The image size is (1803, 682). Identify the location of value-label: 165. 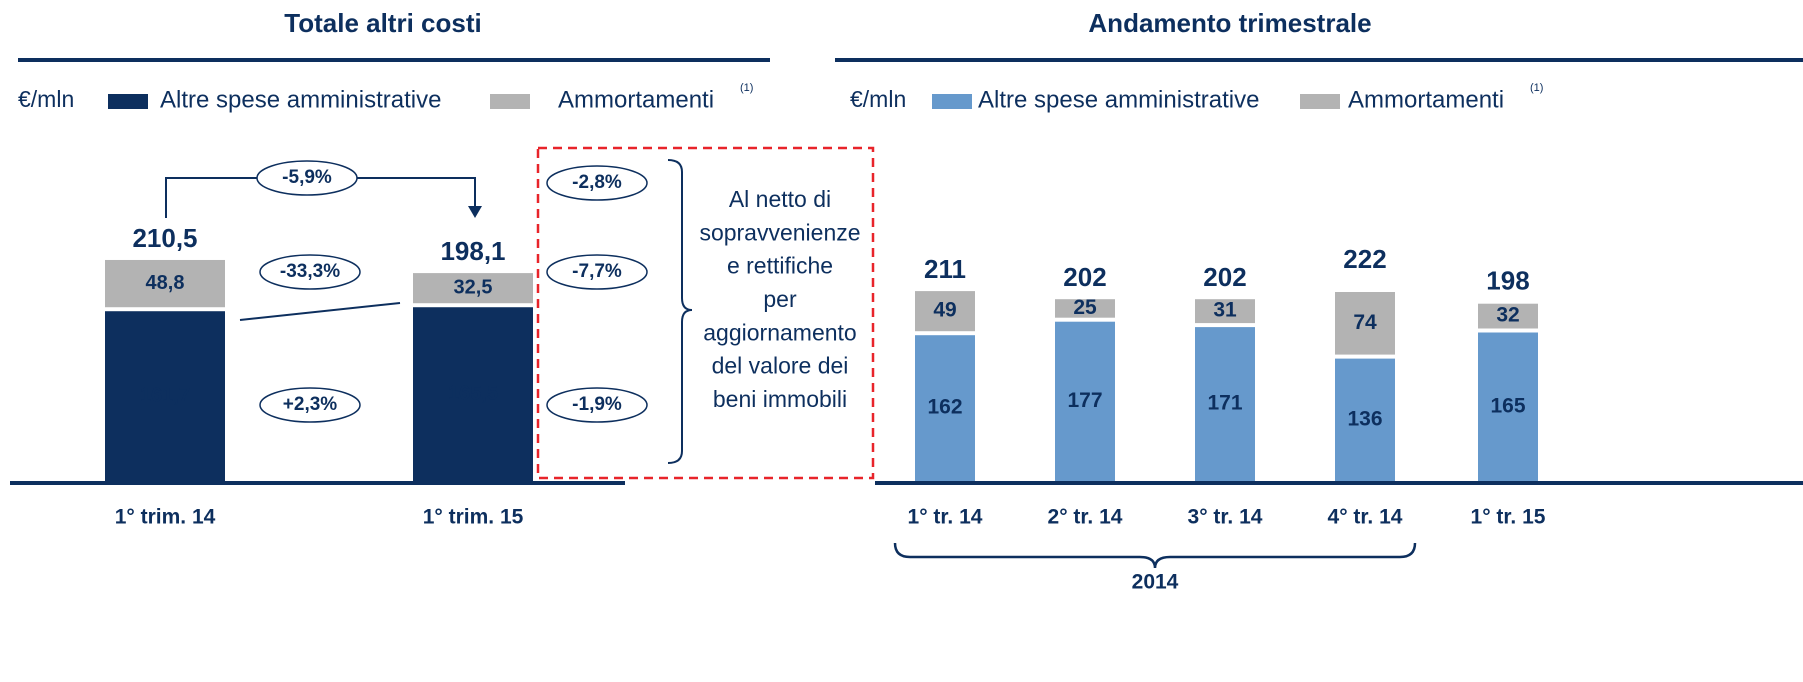
(1507, 405).